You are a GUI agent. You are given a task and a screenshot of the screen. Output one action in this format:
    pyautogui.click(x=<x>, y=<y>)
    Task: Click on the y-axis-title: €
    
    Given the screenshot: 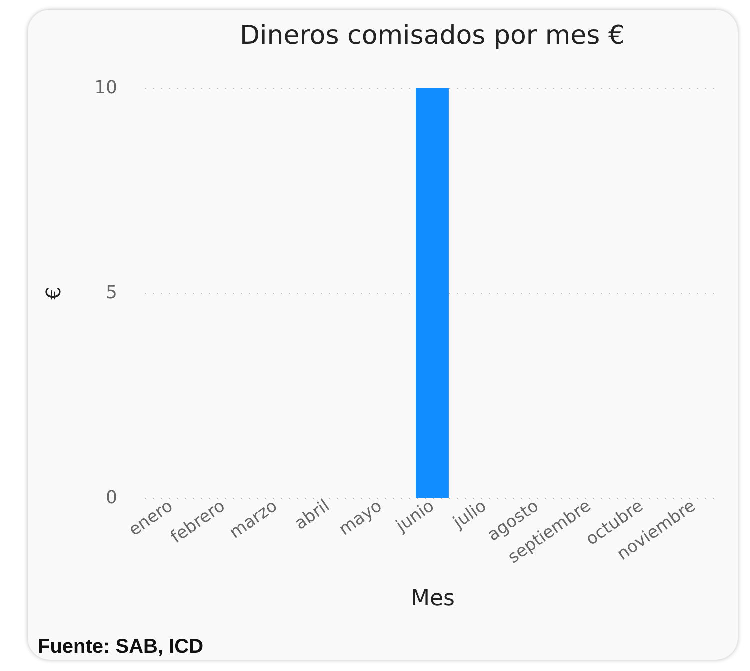 What is the action you would take?
    pyautogui.click(x=54, y=293)
    